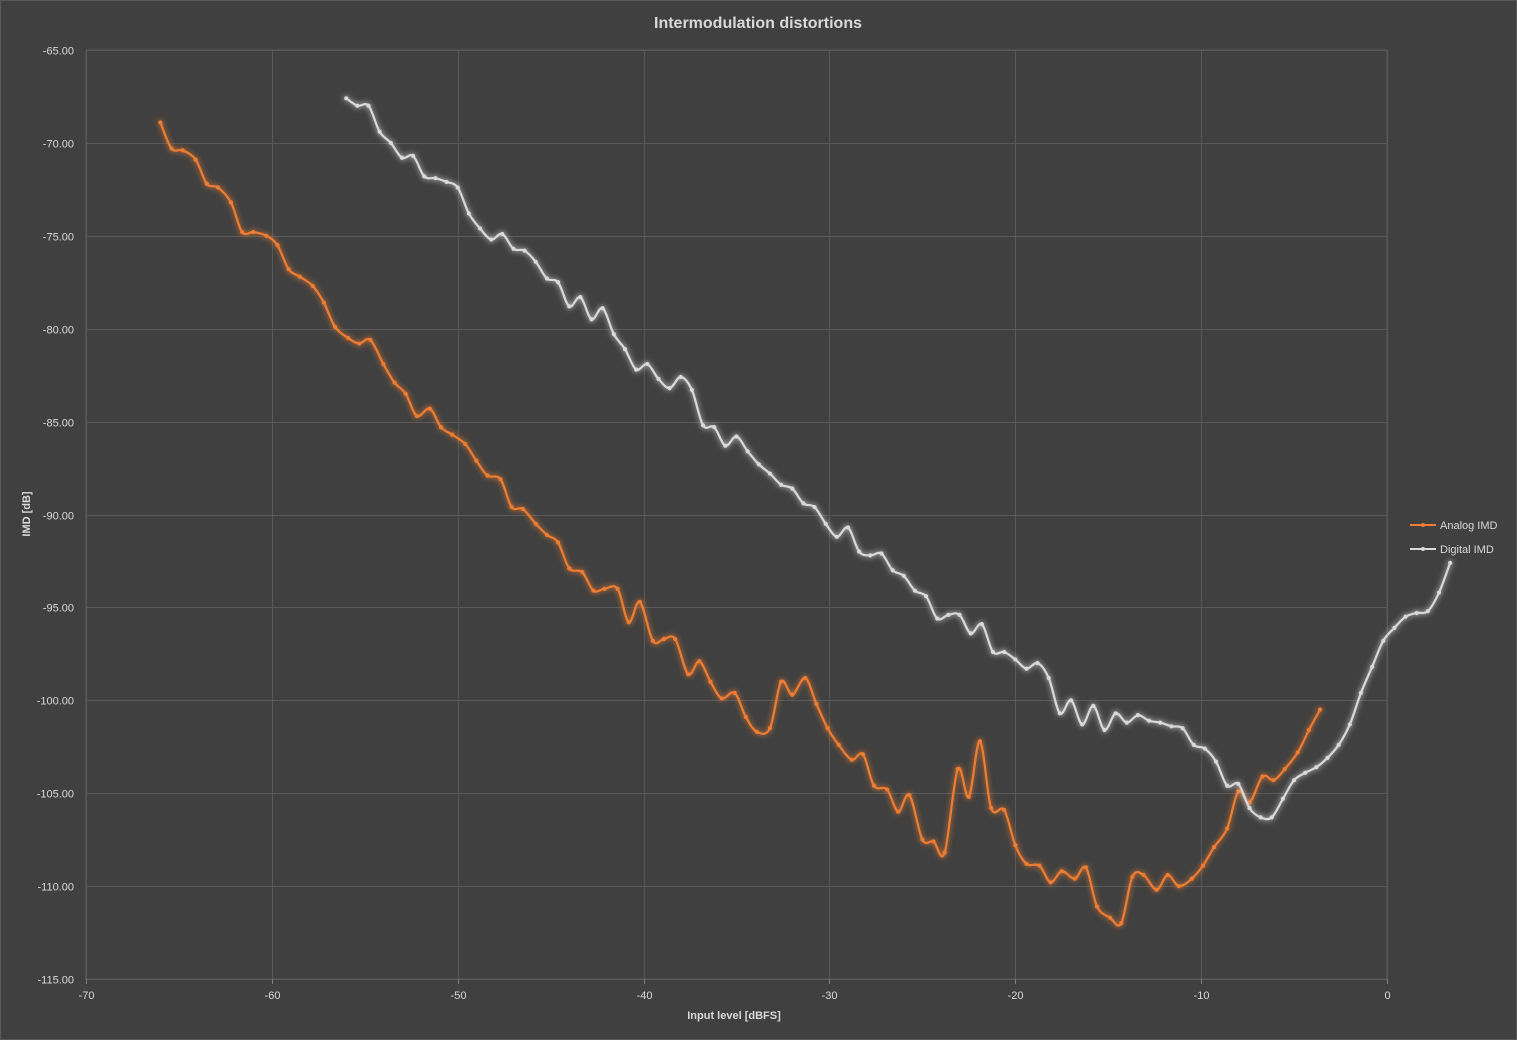  Describe the element at coordinates (1469, 526) in the screenshot. I see `legend-label-analog: Analog IMD` at that location.